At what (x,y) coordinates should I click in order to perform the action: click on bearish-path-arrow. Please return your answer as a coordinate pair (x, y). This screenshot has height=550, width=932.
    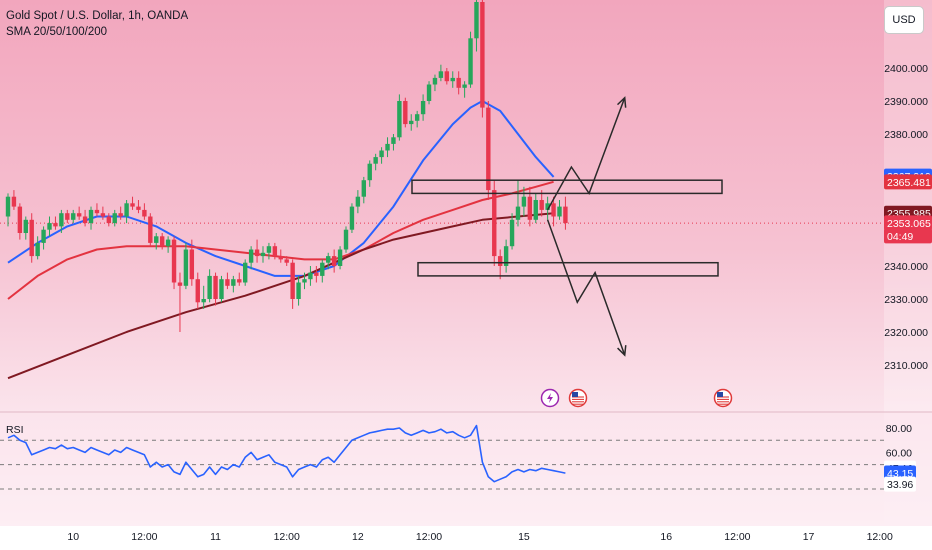
    Looking at the image, I should click on (586, 287).